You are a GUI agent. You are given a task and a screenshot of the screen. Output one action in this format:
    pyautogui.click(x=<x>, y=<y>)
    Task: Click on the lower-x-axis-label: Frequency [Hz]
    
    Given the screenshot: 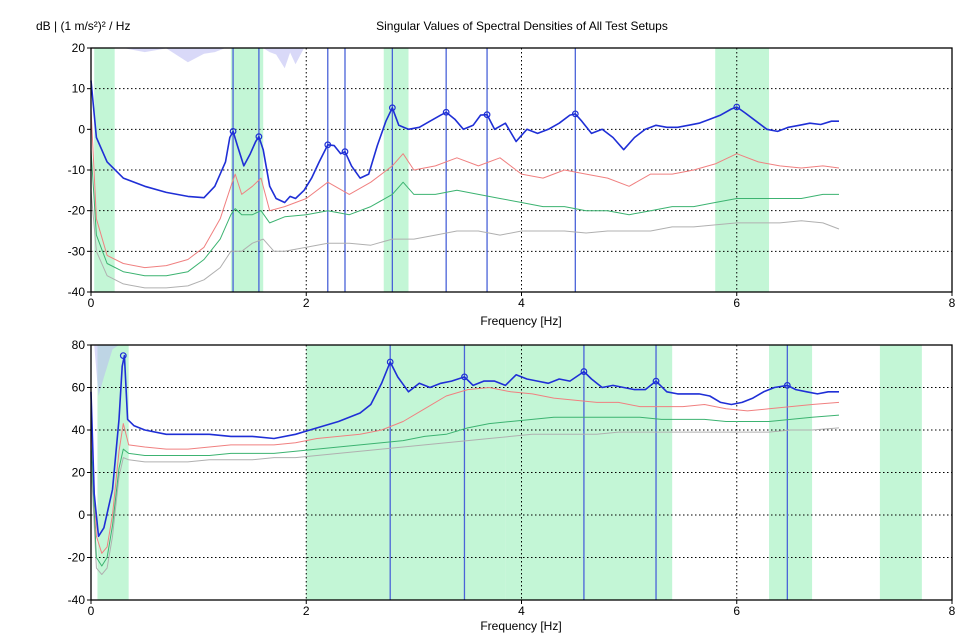 What is the action you would take?
    pyautogui.click(x=520, y=626)
    